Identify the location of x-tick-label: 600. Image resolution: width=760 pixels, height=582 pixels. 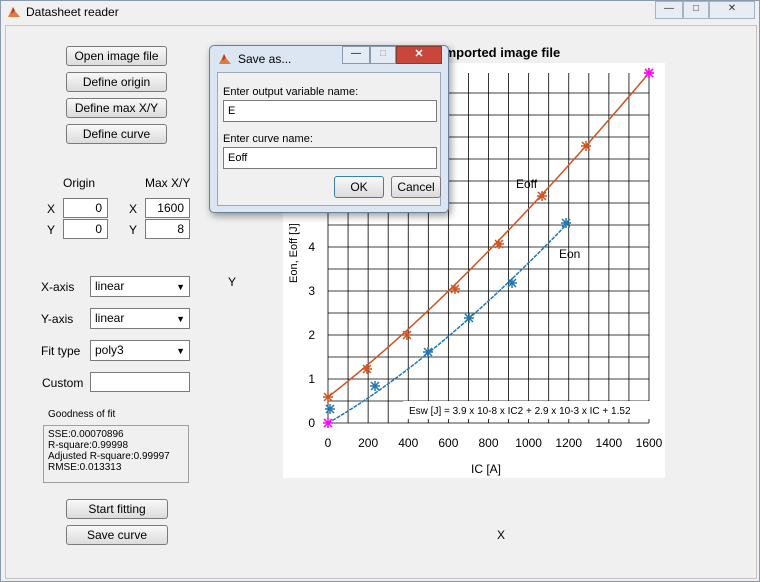
(448, 443).